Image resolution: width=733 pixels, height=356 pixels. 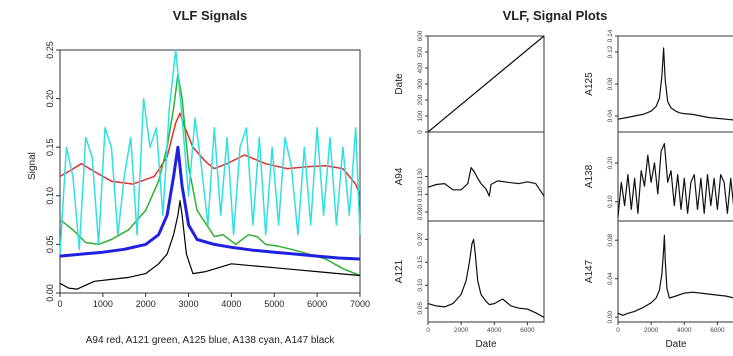 What do you see at coordinates (50, 245) in the screenshot?
I see `y-tick-label: 0.05` at bounding box center [50, 245].